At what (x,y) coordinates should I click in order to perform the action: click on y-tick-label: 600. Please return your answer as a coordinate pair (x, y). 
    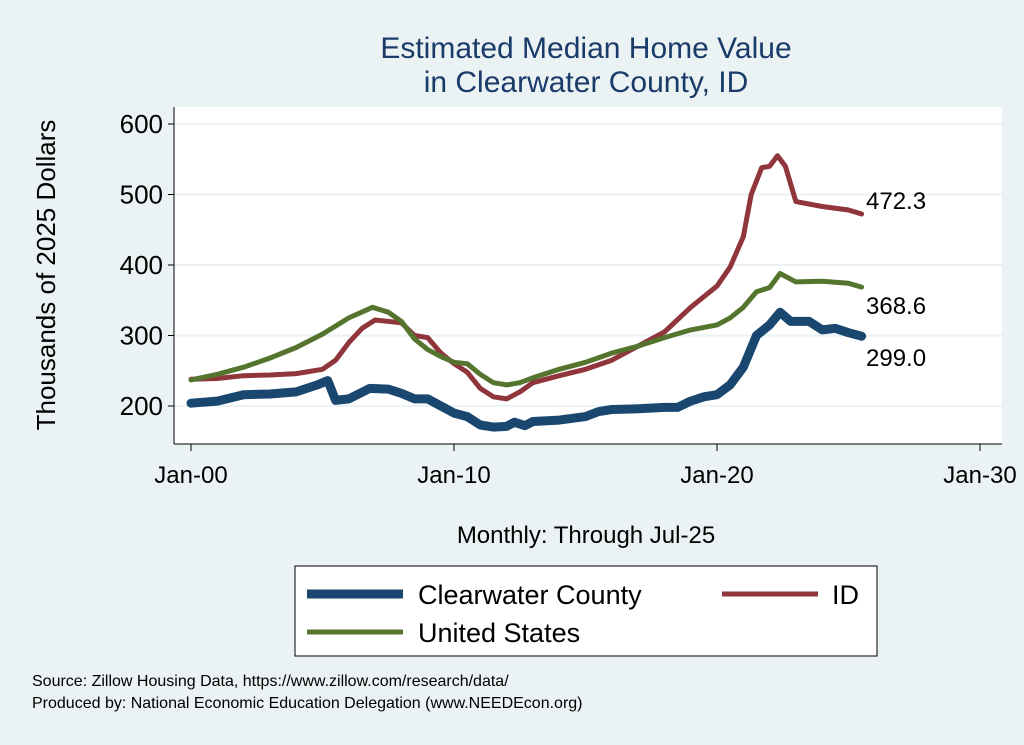
    Looking at the image, I should click on (141, 124).